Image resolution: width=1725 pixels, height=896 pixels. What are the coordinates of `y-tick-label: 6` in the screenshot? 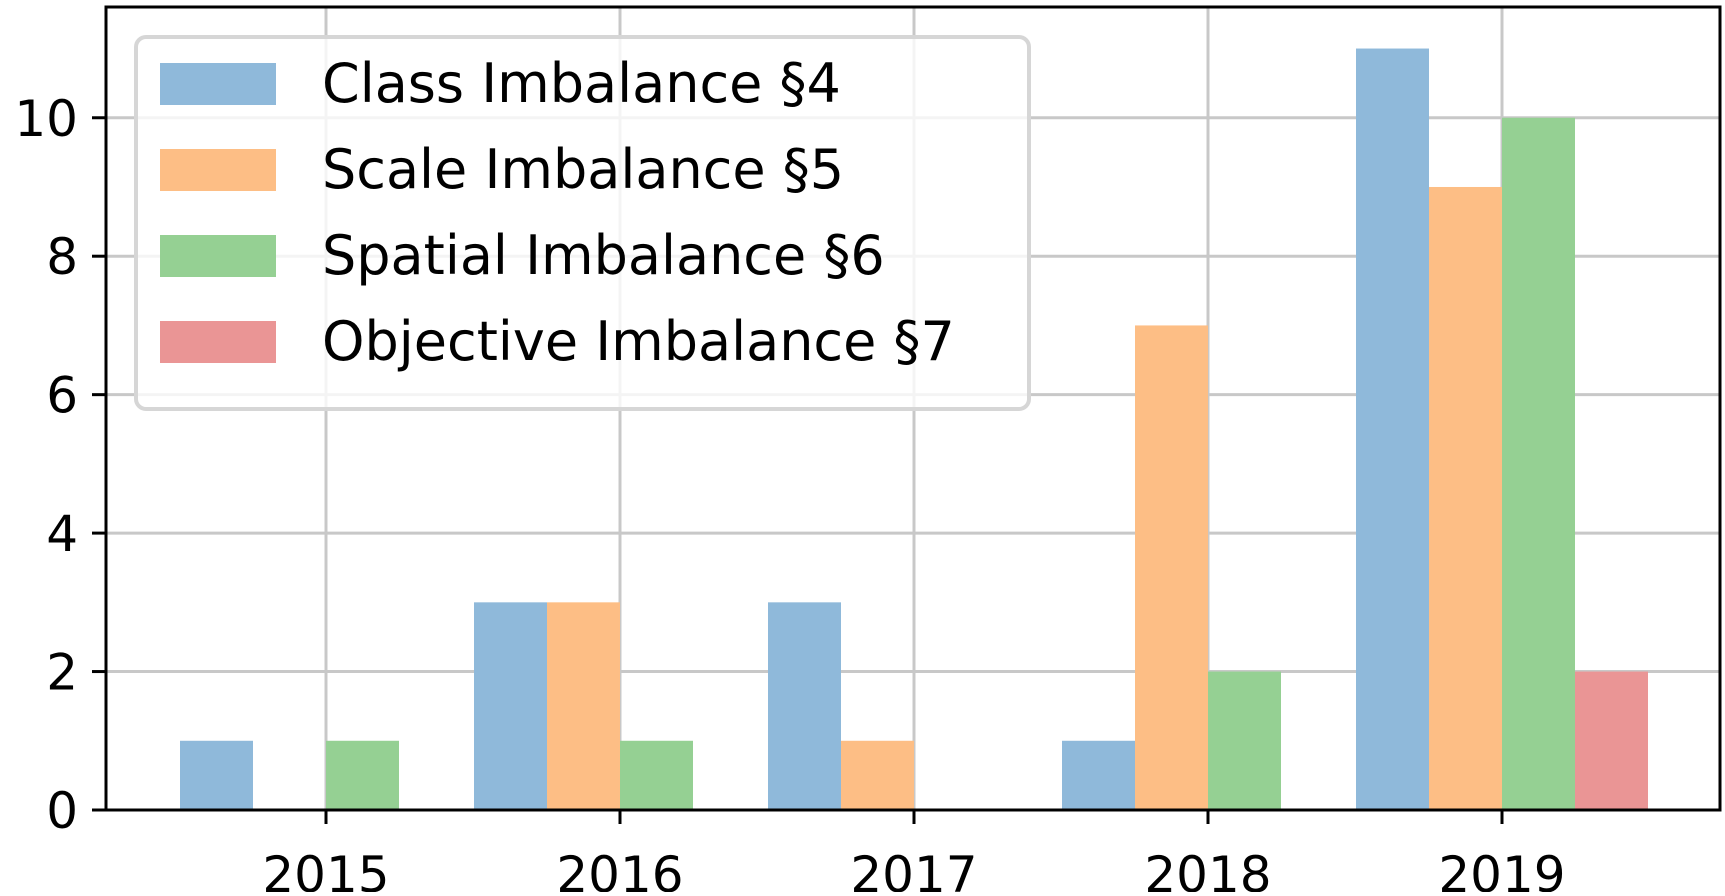 It's located at (62, 396).